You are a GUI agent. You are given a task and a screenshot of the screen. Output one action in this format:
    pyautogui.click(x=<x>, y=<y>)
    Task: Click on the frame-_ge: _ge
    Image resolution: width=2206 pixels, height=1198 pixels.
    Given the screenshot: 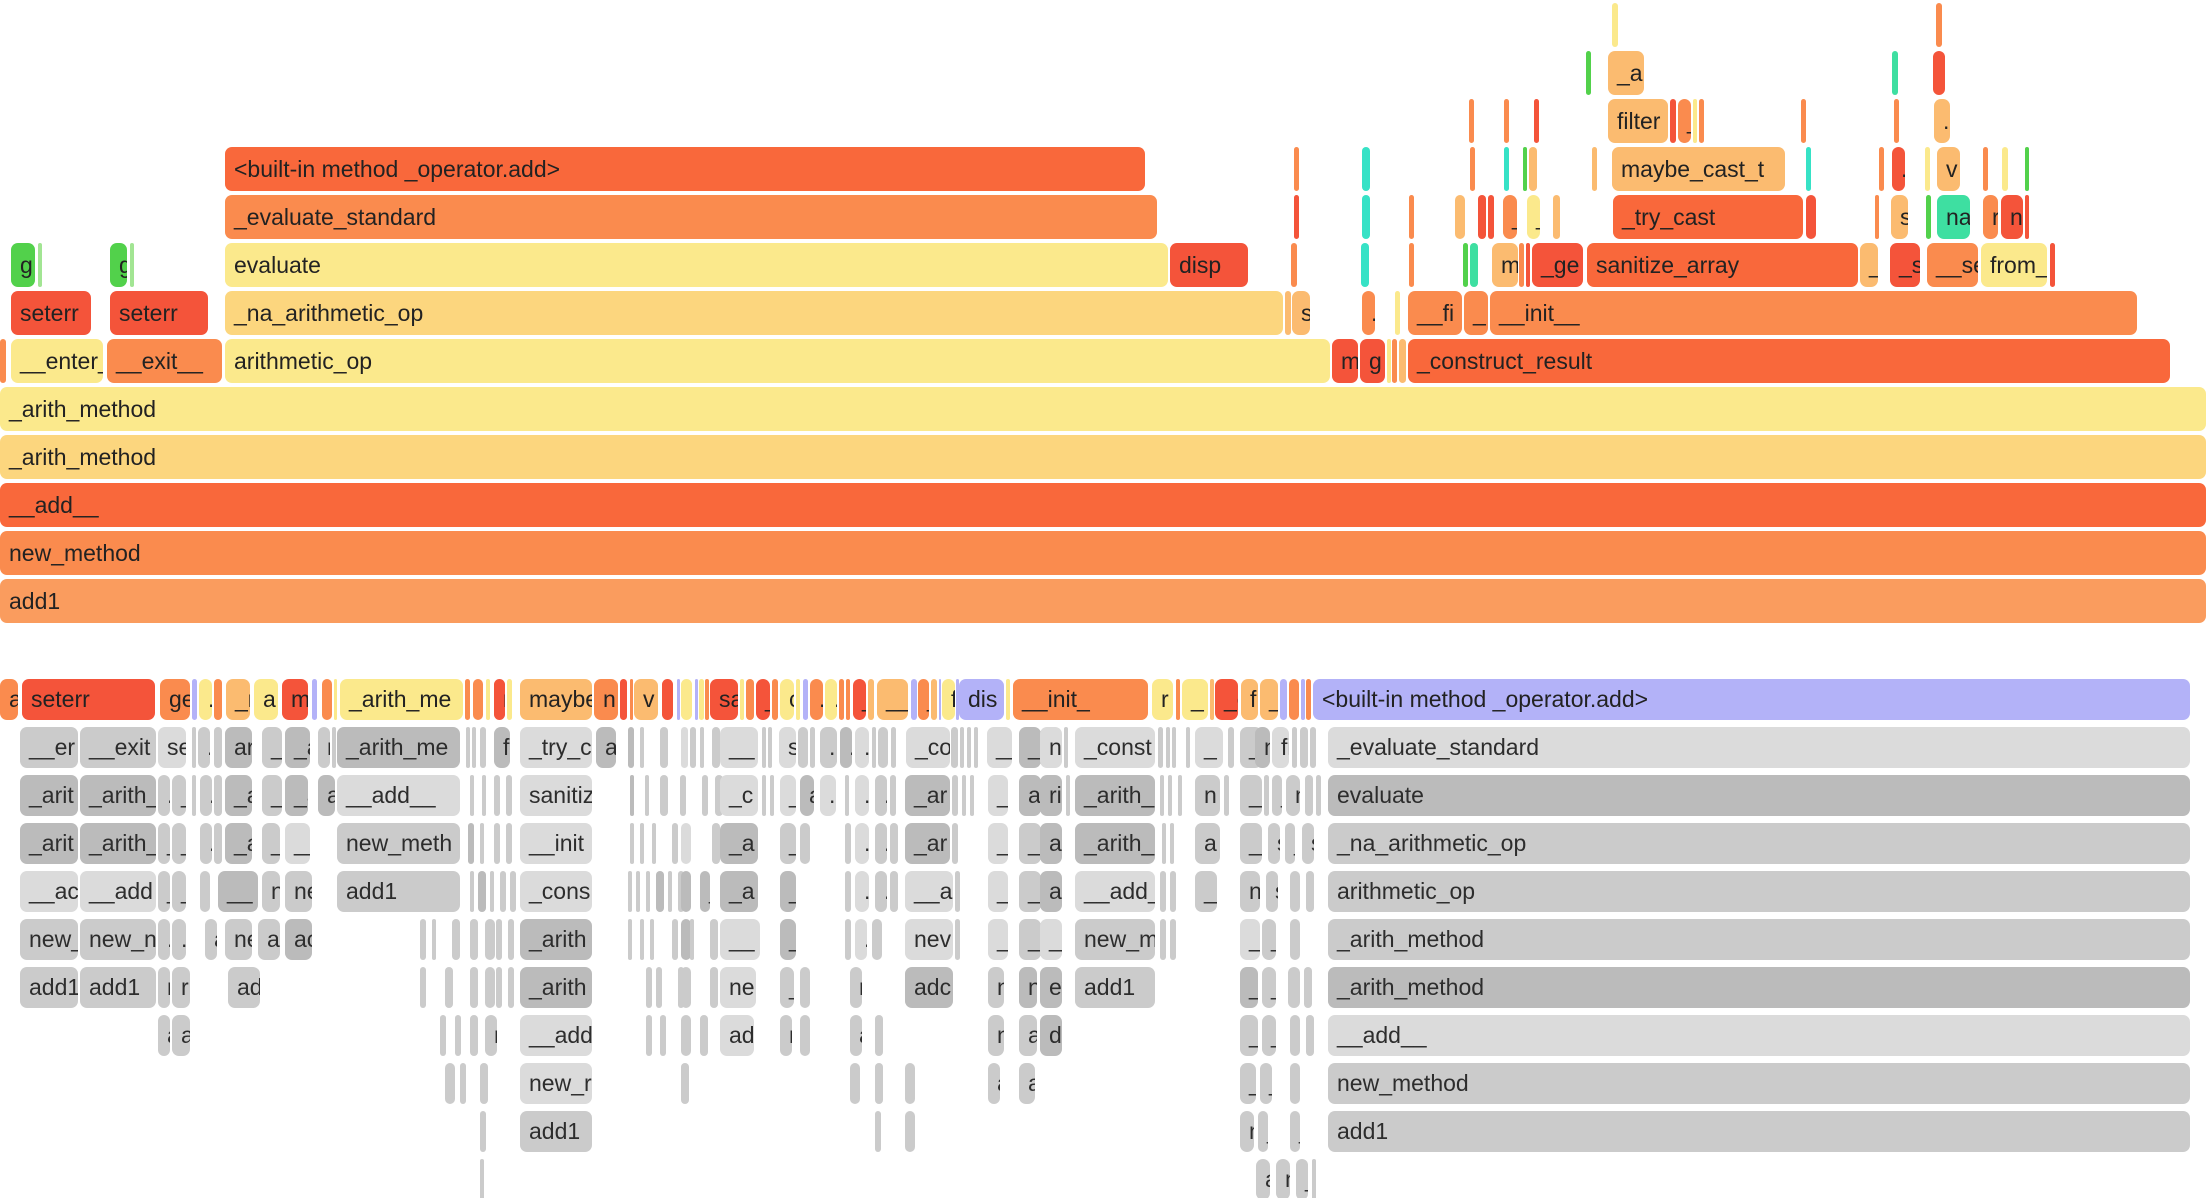 What is the action you would take?
    pyautogui.click(x=1557, y=265)
    